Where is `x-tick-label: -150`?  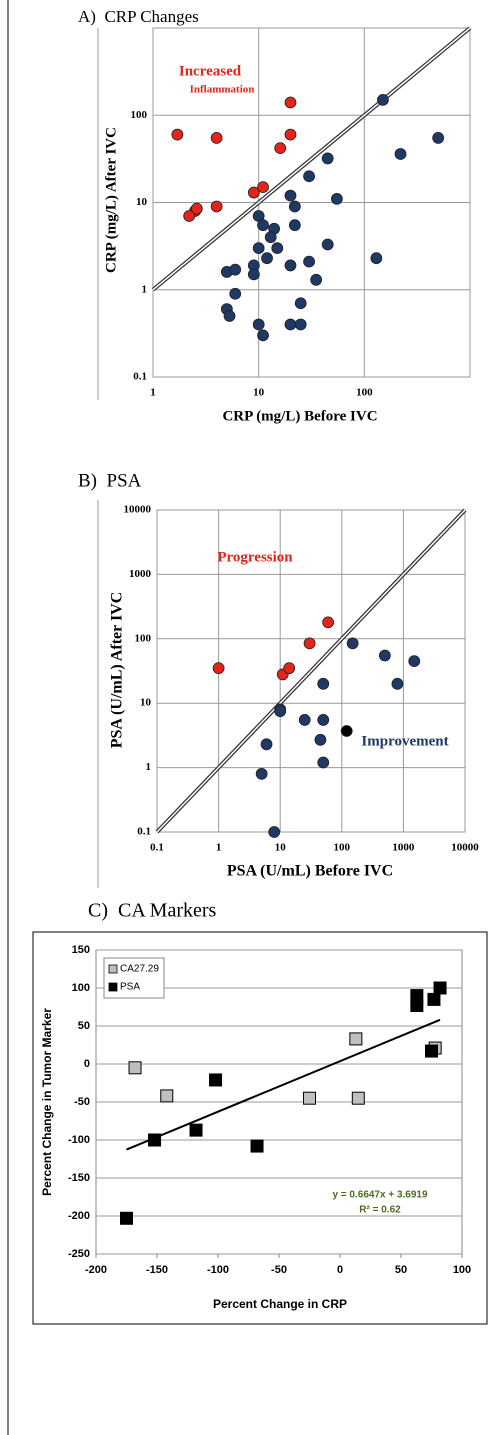
x-tick-label: -150 is located at coordinates (157, 1270).